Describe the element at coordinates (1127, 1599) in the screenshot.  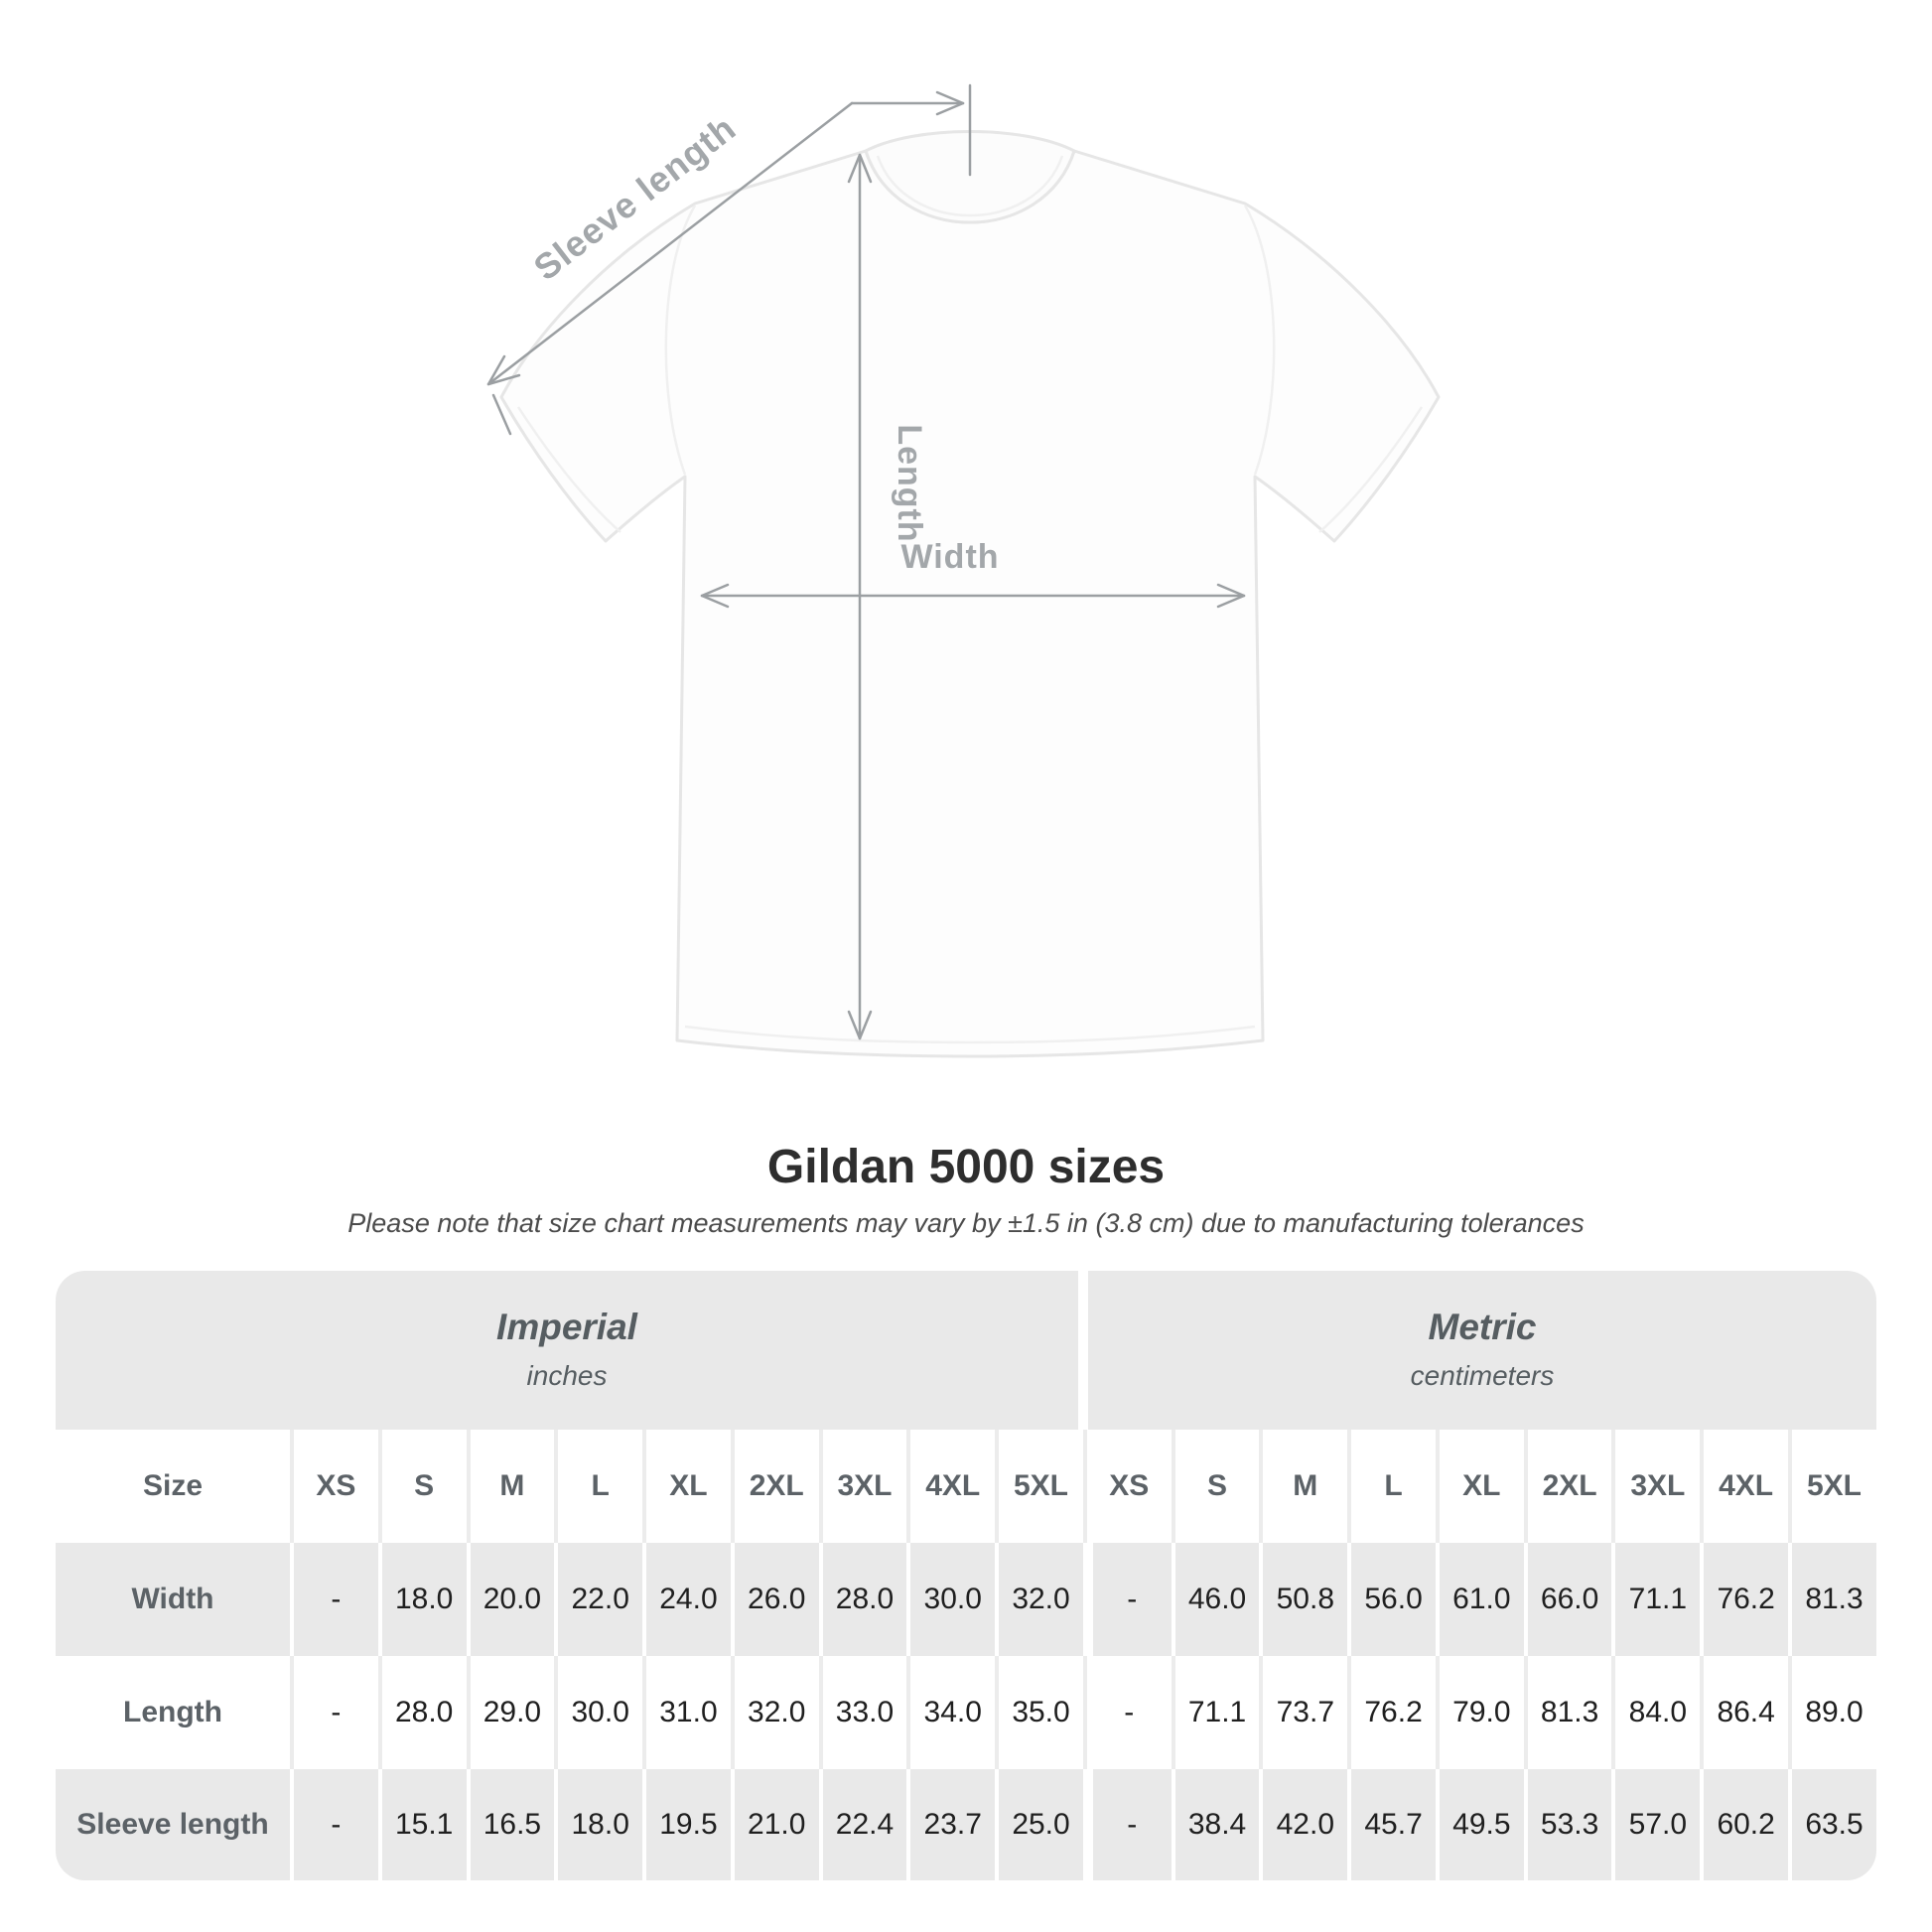
I see `width-met-xs: -` at that location.